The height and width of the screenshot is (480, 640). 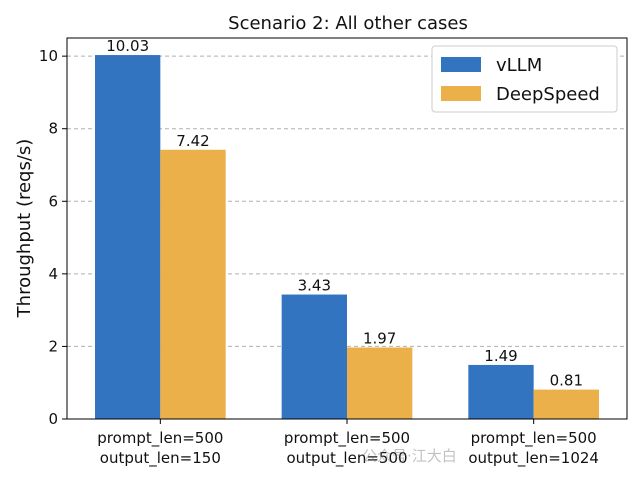 I want to click on legend: vLLM DeepSpeed, so click(x=524, y=79).